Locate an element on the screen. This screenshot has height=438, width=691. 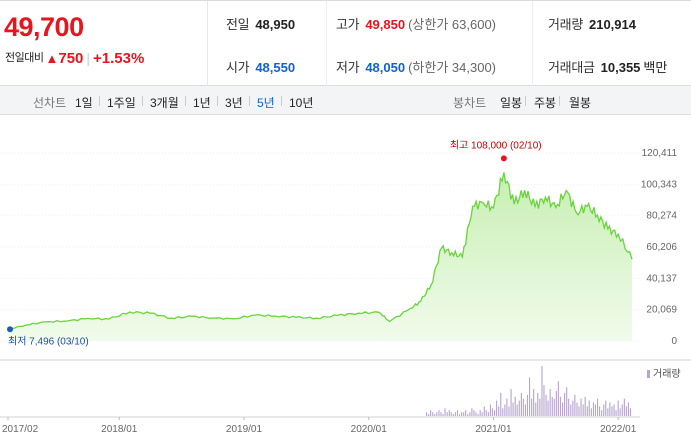
y-tick-label: 80,274 is located at coordinates (661, 216).